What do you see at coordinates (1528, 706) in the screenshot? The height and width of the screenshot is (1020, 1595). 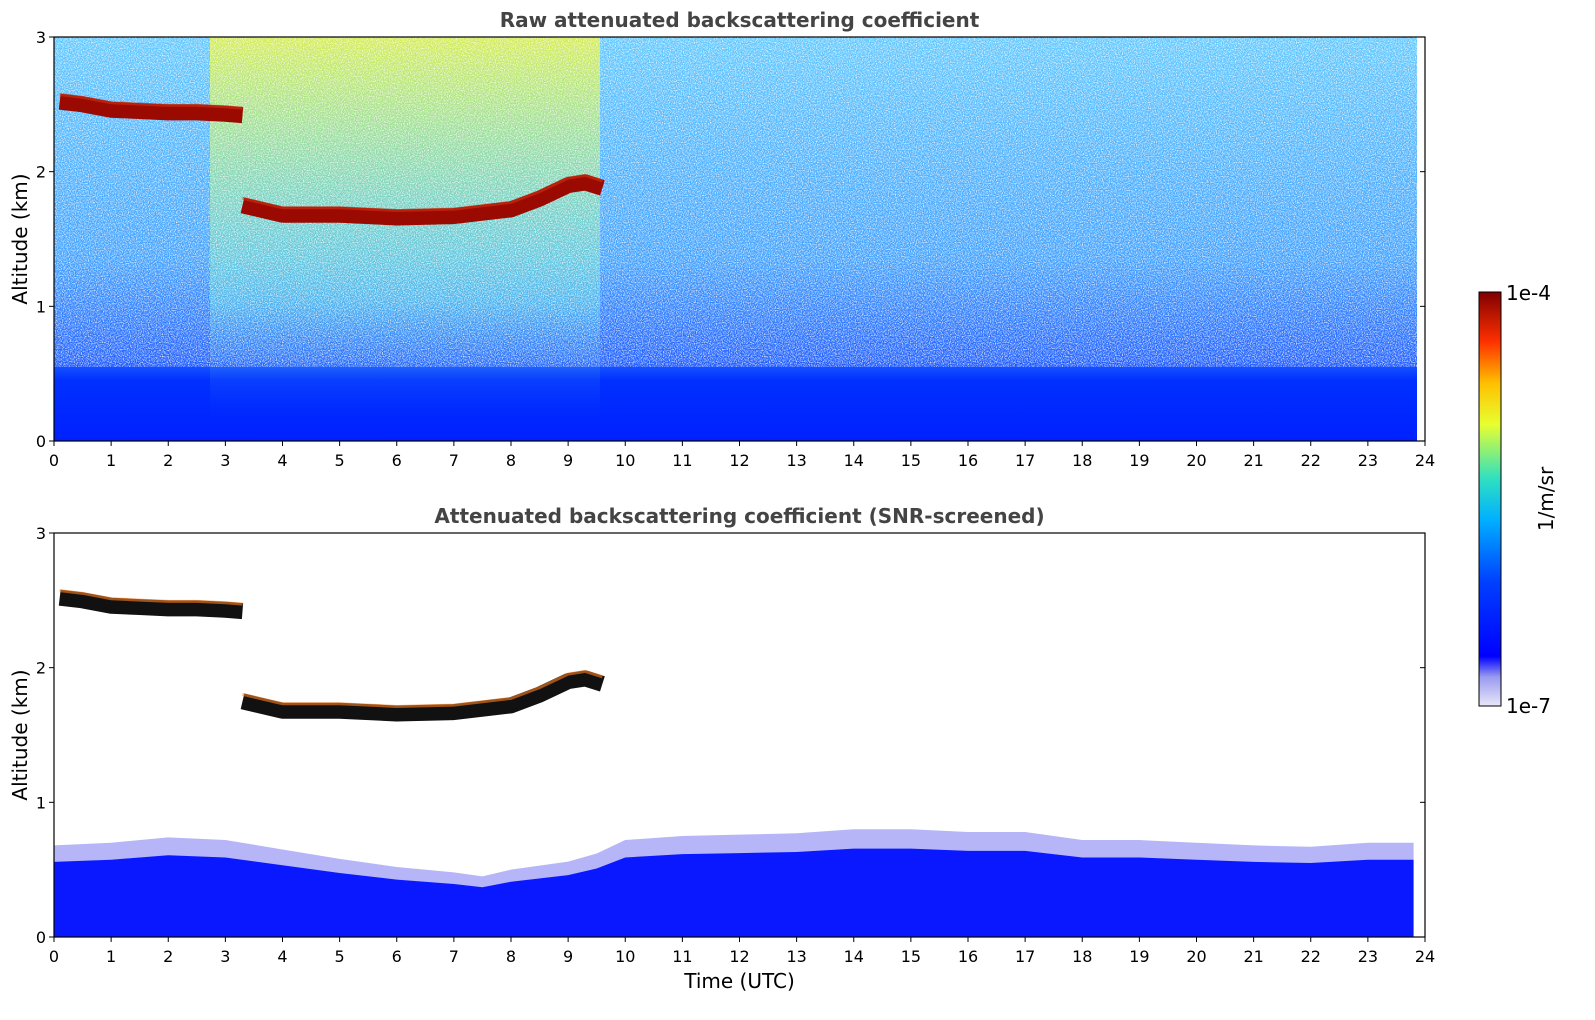 I see `colorbar-min-label: 1e-7` at bounding box center [1528, 706].